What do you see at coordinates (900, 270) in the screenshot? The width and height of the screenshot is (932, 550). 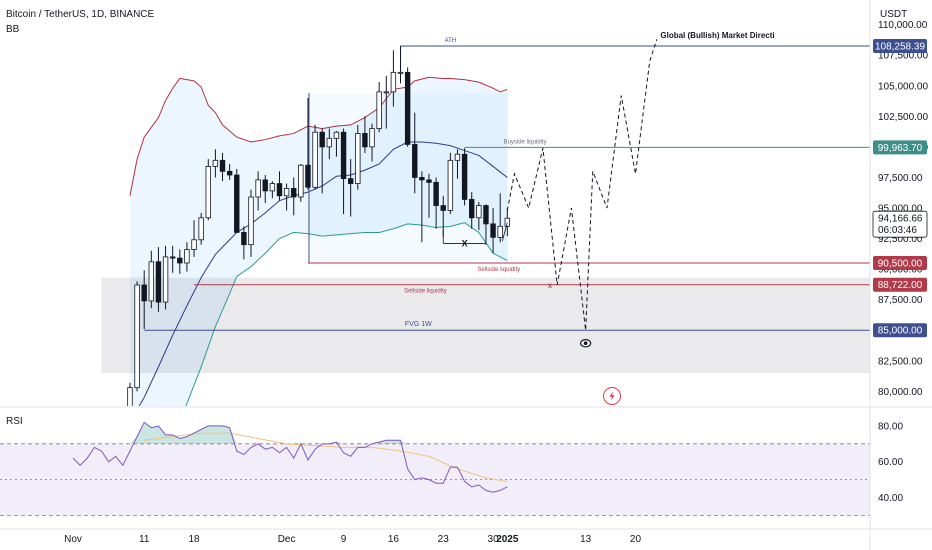 I see `price-tick-label: 90,000.00` at bounding box center [900, 270].